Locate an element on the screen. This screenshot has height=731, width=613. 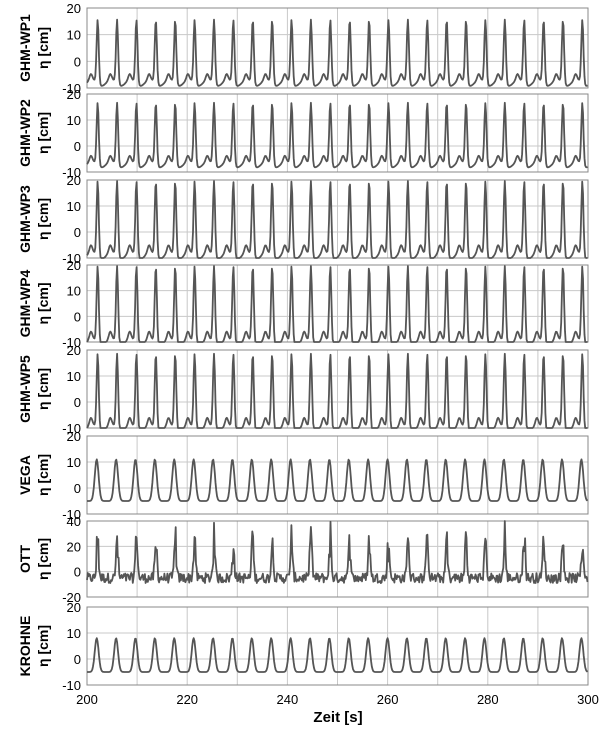
series-line-ghm-wp1 is located at coordinates (337, 52).